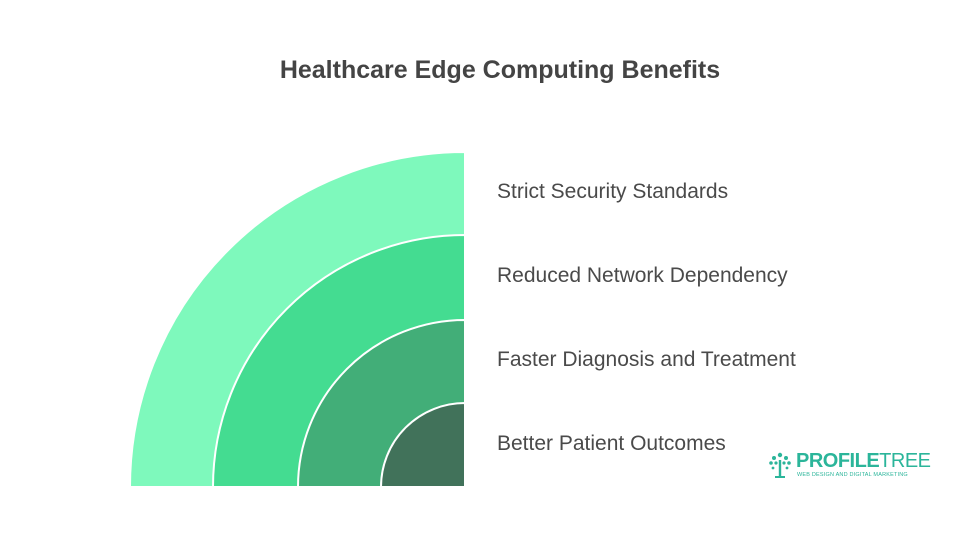 Image resolution: width=960 pixels, height=540 pixels. What do you see at coordinates (863, 461) in the screenshot?
I see `logo-wordmark: PROFILETREE` at bounding box center [863, 461].